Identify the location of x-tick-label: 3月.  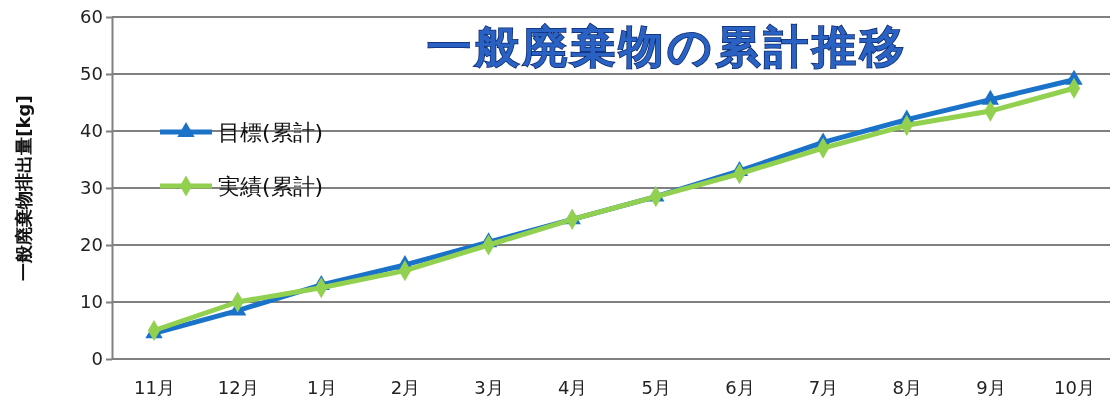
(489, 387).